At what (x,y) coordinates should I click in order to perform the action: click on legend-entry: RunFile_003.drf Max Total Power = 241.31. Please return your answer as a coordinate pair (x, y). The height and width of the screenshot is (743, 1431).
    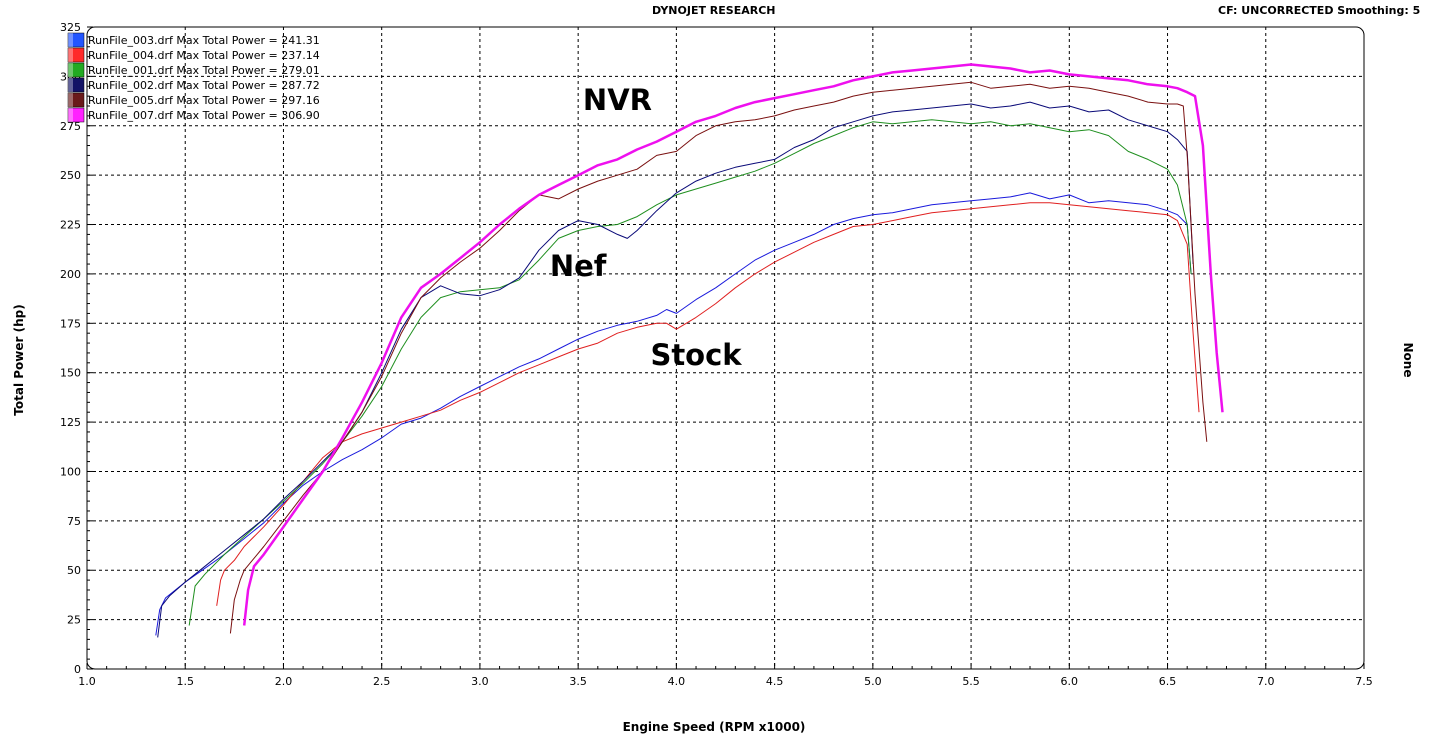
    Looking at the image, I should click on (204, 40).